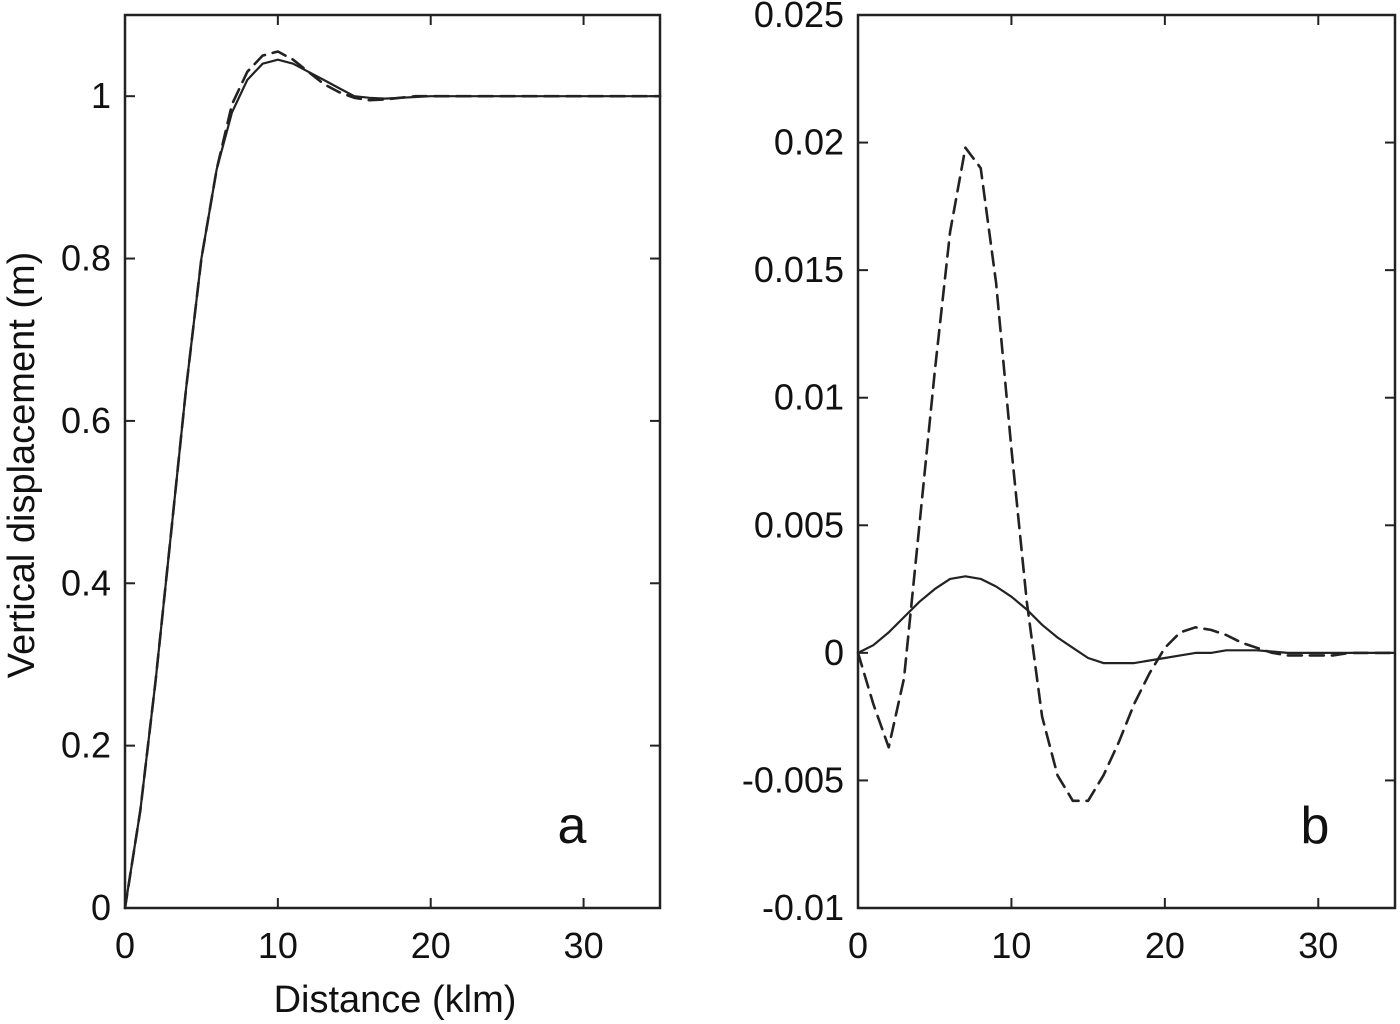  I want to click on y-tick-label-a-5: 1, so click(101, 95).